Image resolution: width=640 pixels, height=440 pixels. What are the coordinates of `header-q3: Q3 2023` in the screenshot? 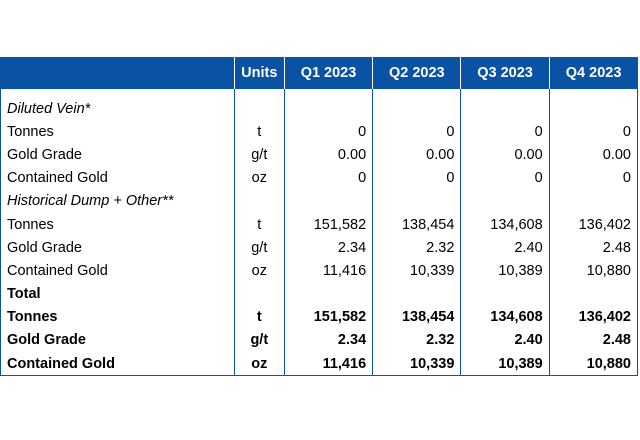 It's located at (505, 73).